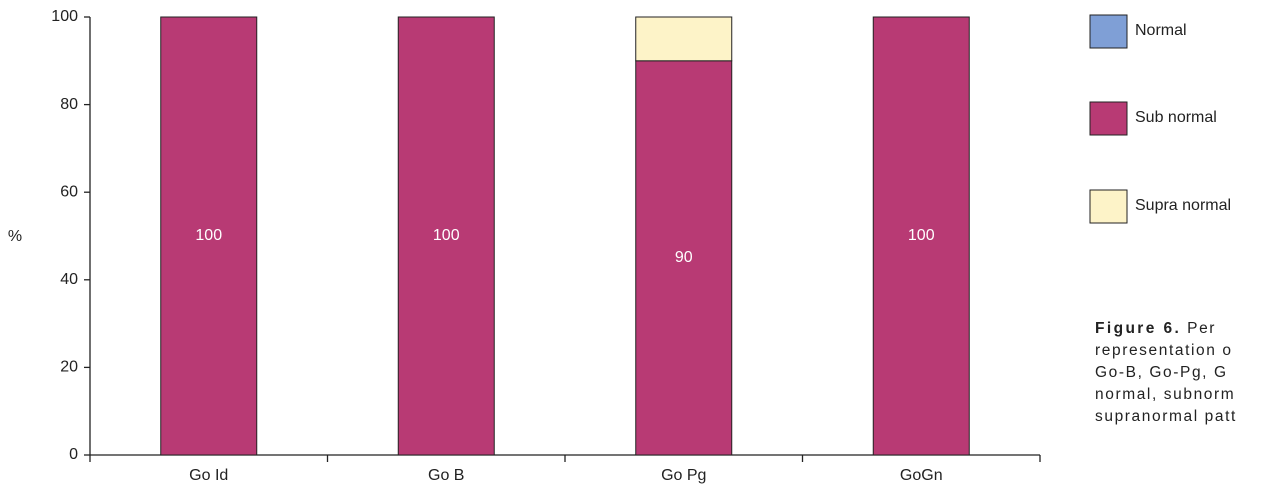 This screenshot has width=1270, height=489. What do you see at coordinates (1165, 394) in the screenshot?
I see `caption-line: normal, subnorm` at bounding box center [1165, 394].